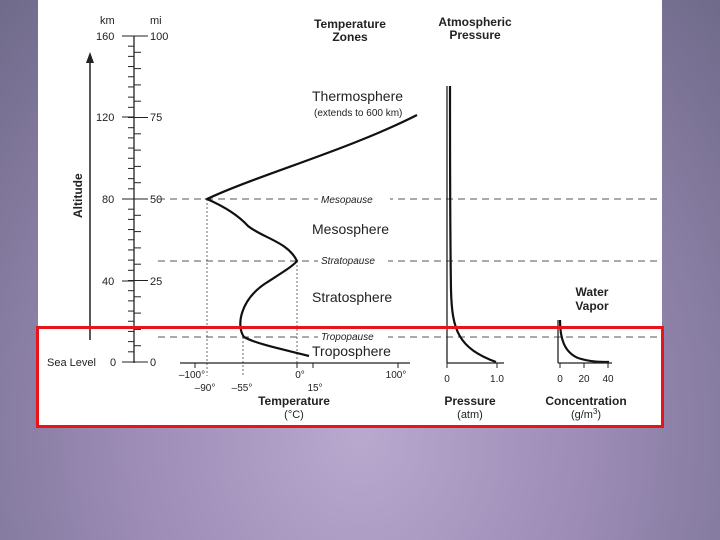 The width and height of the screenshot is (720, 540). What do you see at coordinates (90, 57) in the screenshot?
I see `altitude-arrow-head` at bounding box center [90, 57].